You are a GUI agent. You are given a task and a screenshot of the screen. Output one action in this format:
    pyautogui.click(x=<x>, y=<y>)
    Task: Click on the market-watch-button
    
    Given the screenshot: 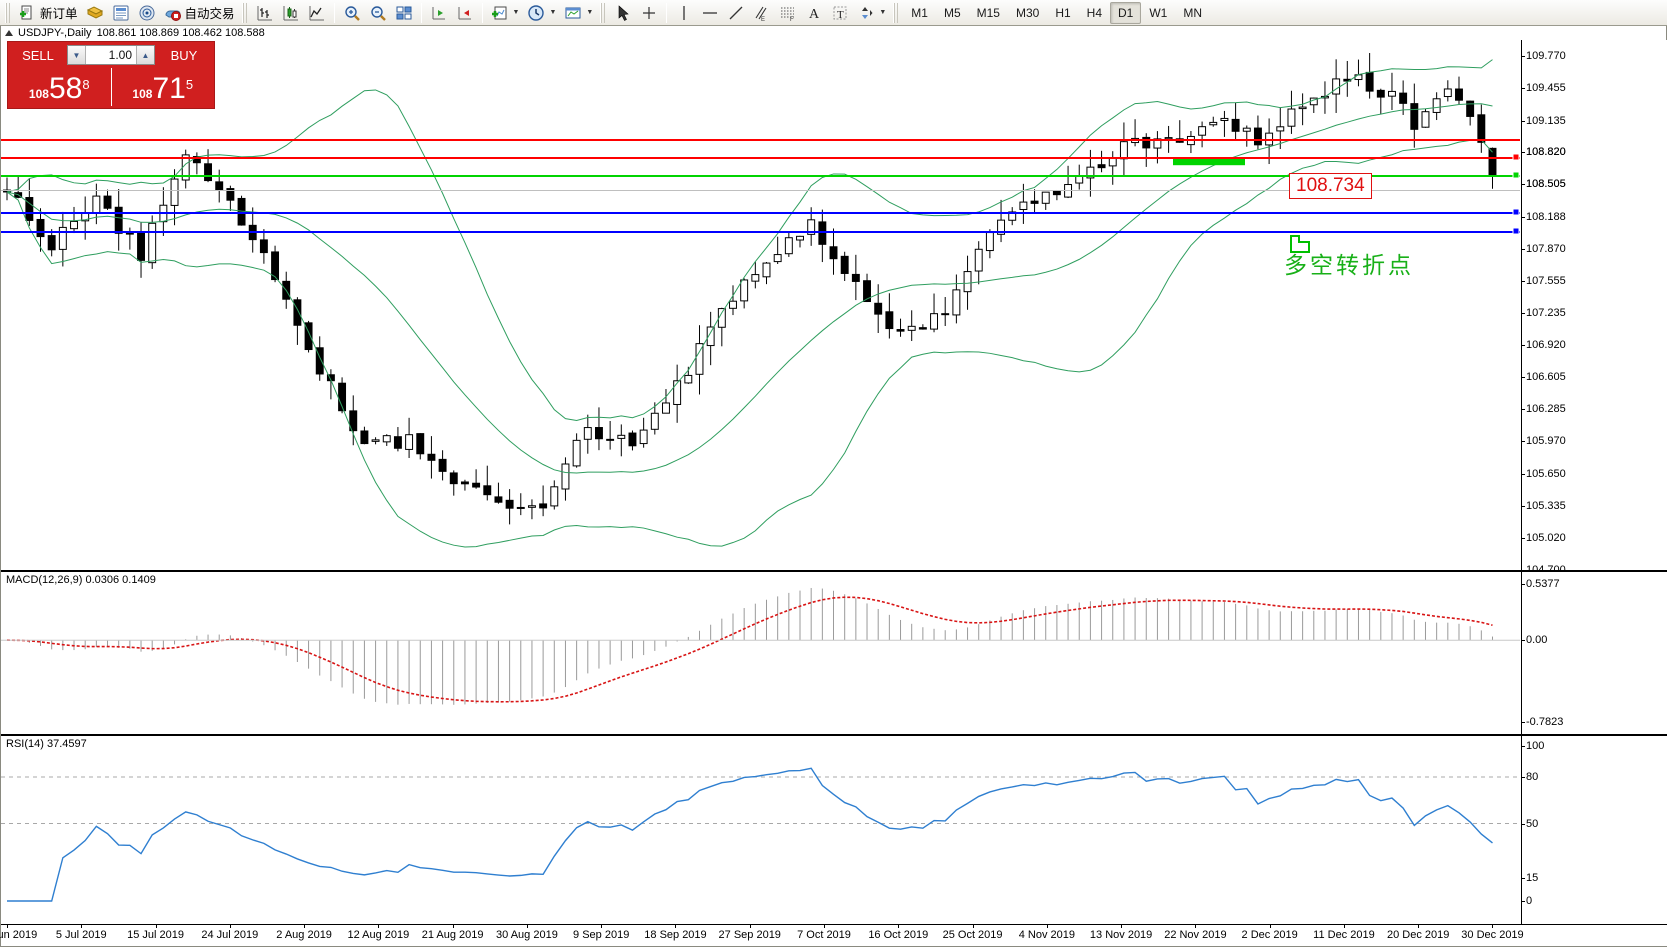 What is the action you would take?
    pyautogui.click(x=121, y=13)
    